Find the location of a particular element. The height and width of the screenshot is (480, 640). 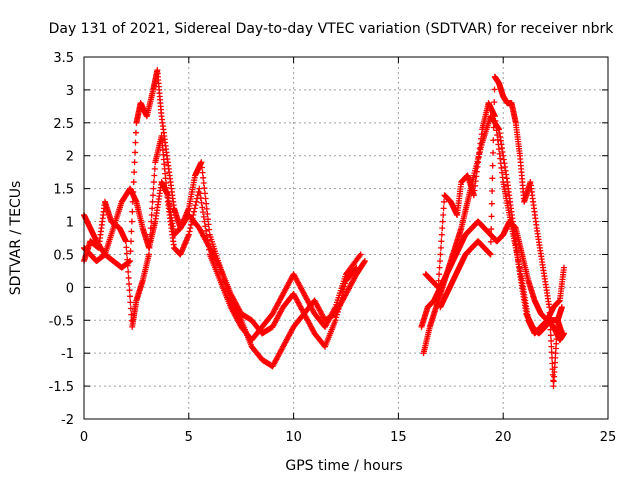

y-tick-label: 1 is located at coordinates (70, 223).